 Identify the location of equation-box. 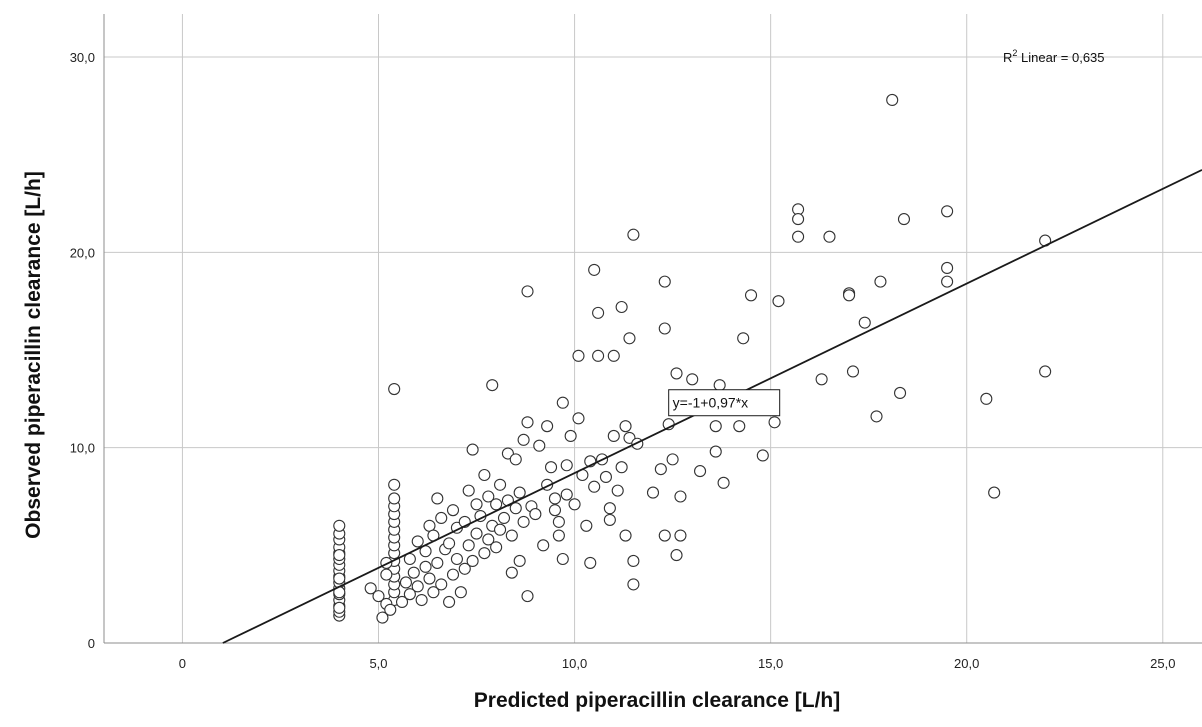
(724, 403).